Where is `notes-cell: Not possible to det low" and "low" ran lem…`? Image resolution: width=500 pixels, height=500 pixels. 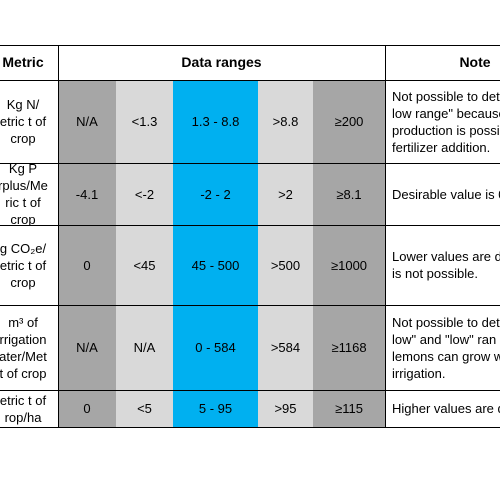 notes-cell: Not possible to det low" and "low" ran lem… is located at coordinates (442, 347).